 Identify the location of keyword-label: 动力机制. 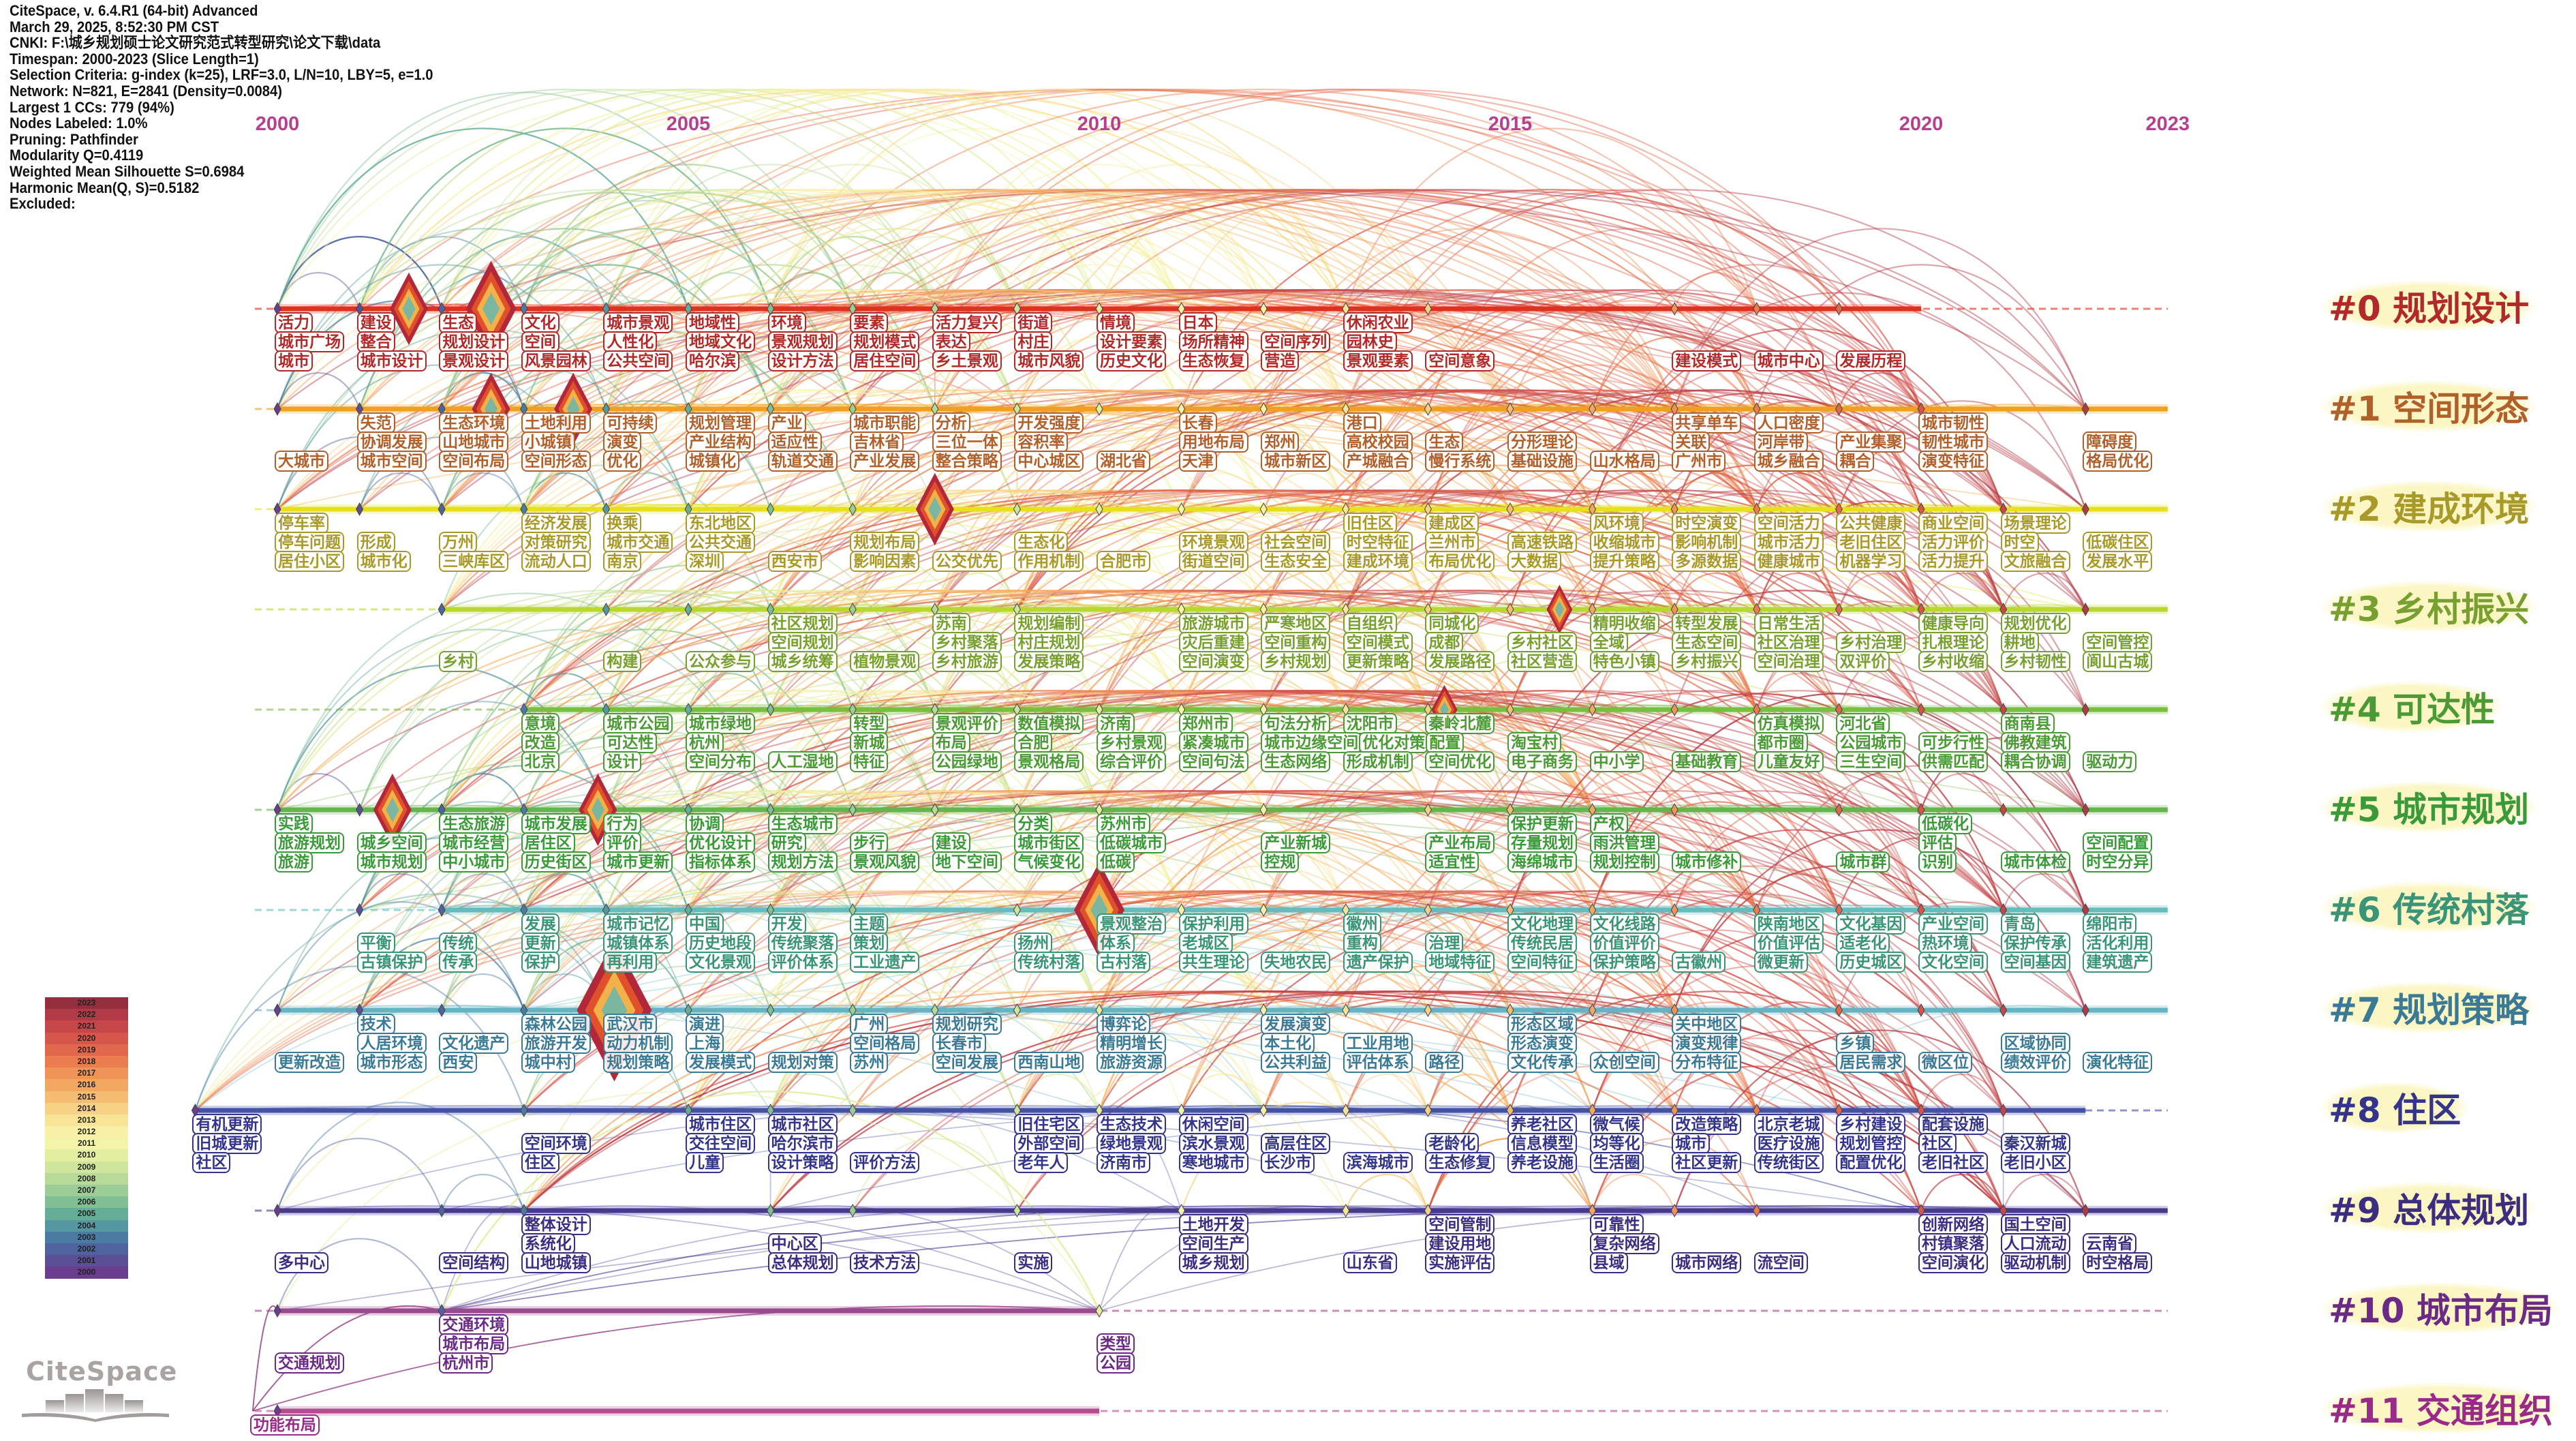
(638, 1043).